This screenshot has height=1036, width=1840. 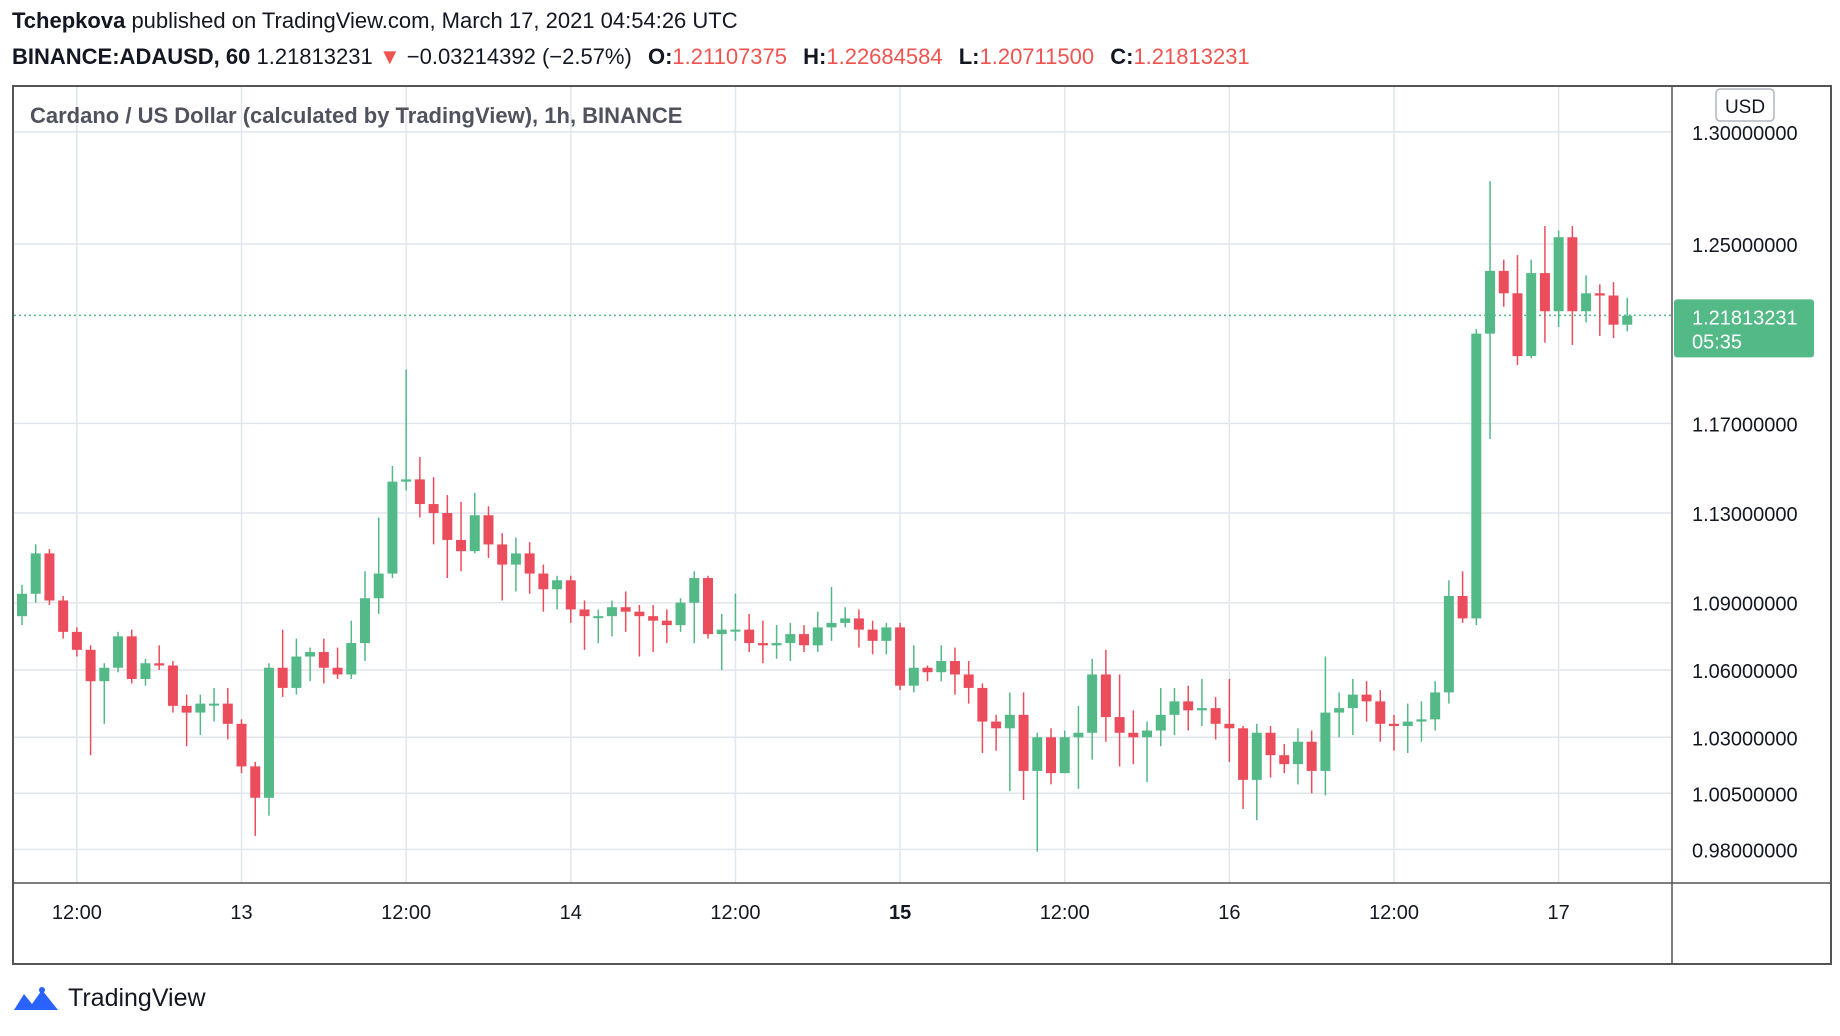 I want to click on x-tick-label: 15, so click(x=900, y=913).